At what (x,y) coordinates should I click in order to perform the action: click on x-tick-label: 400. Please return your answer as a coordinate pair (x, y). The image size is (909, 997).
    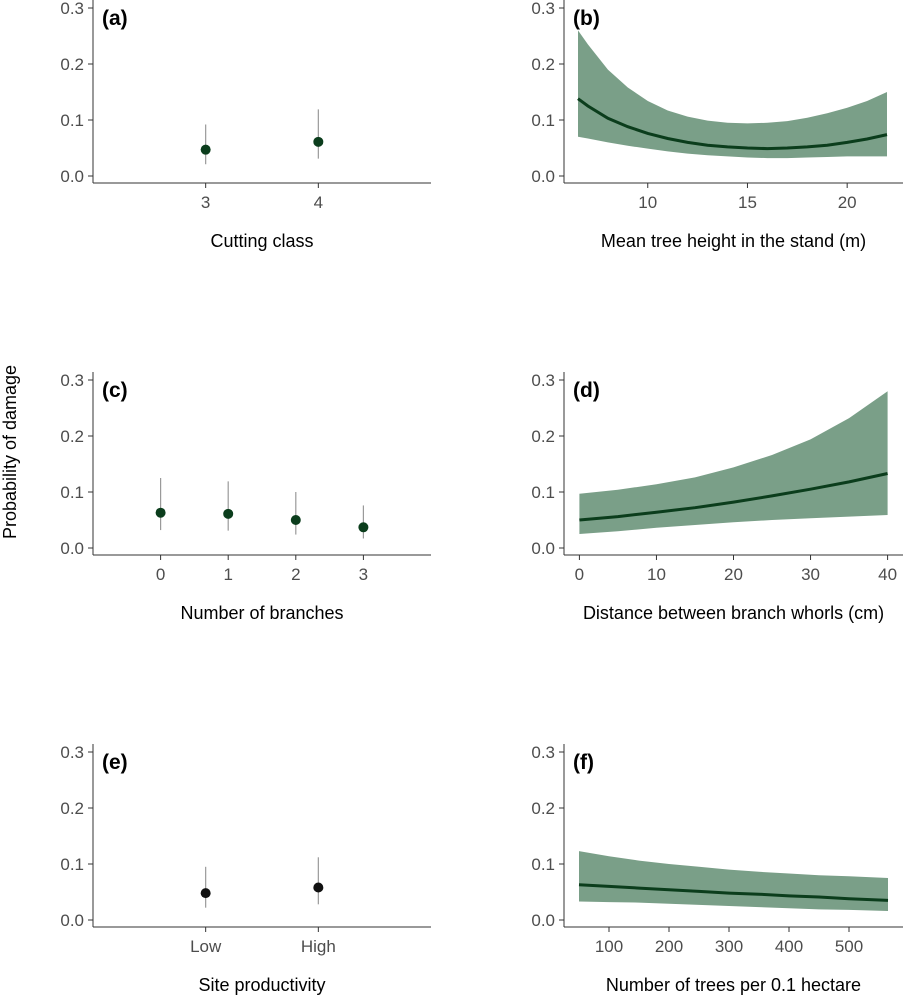
    Looking at the image, I should click on (789, 946).